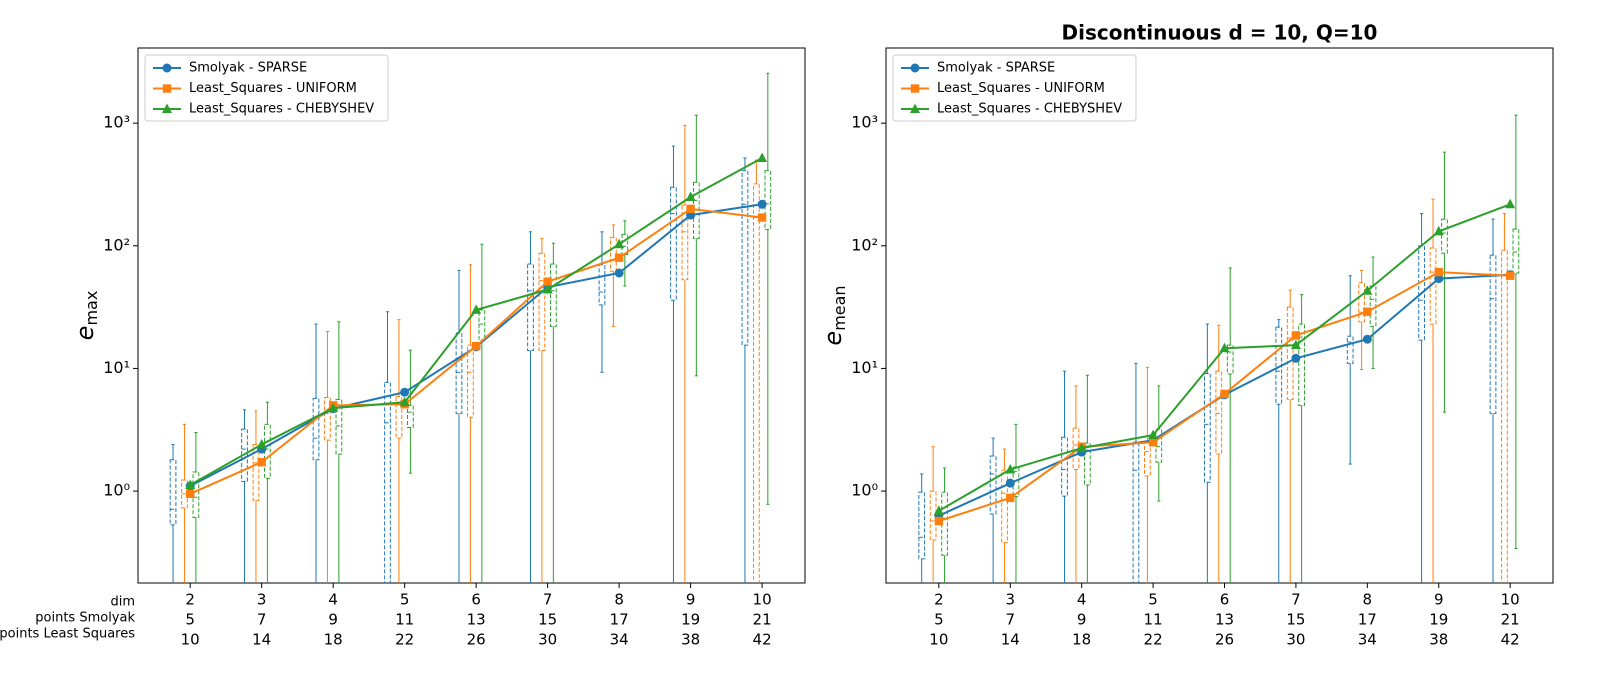 This screenshot has height=700, width=1600. I want to click on x-tick-label: 14, so click(1010, 640).